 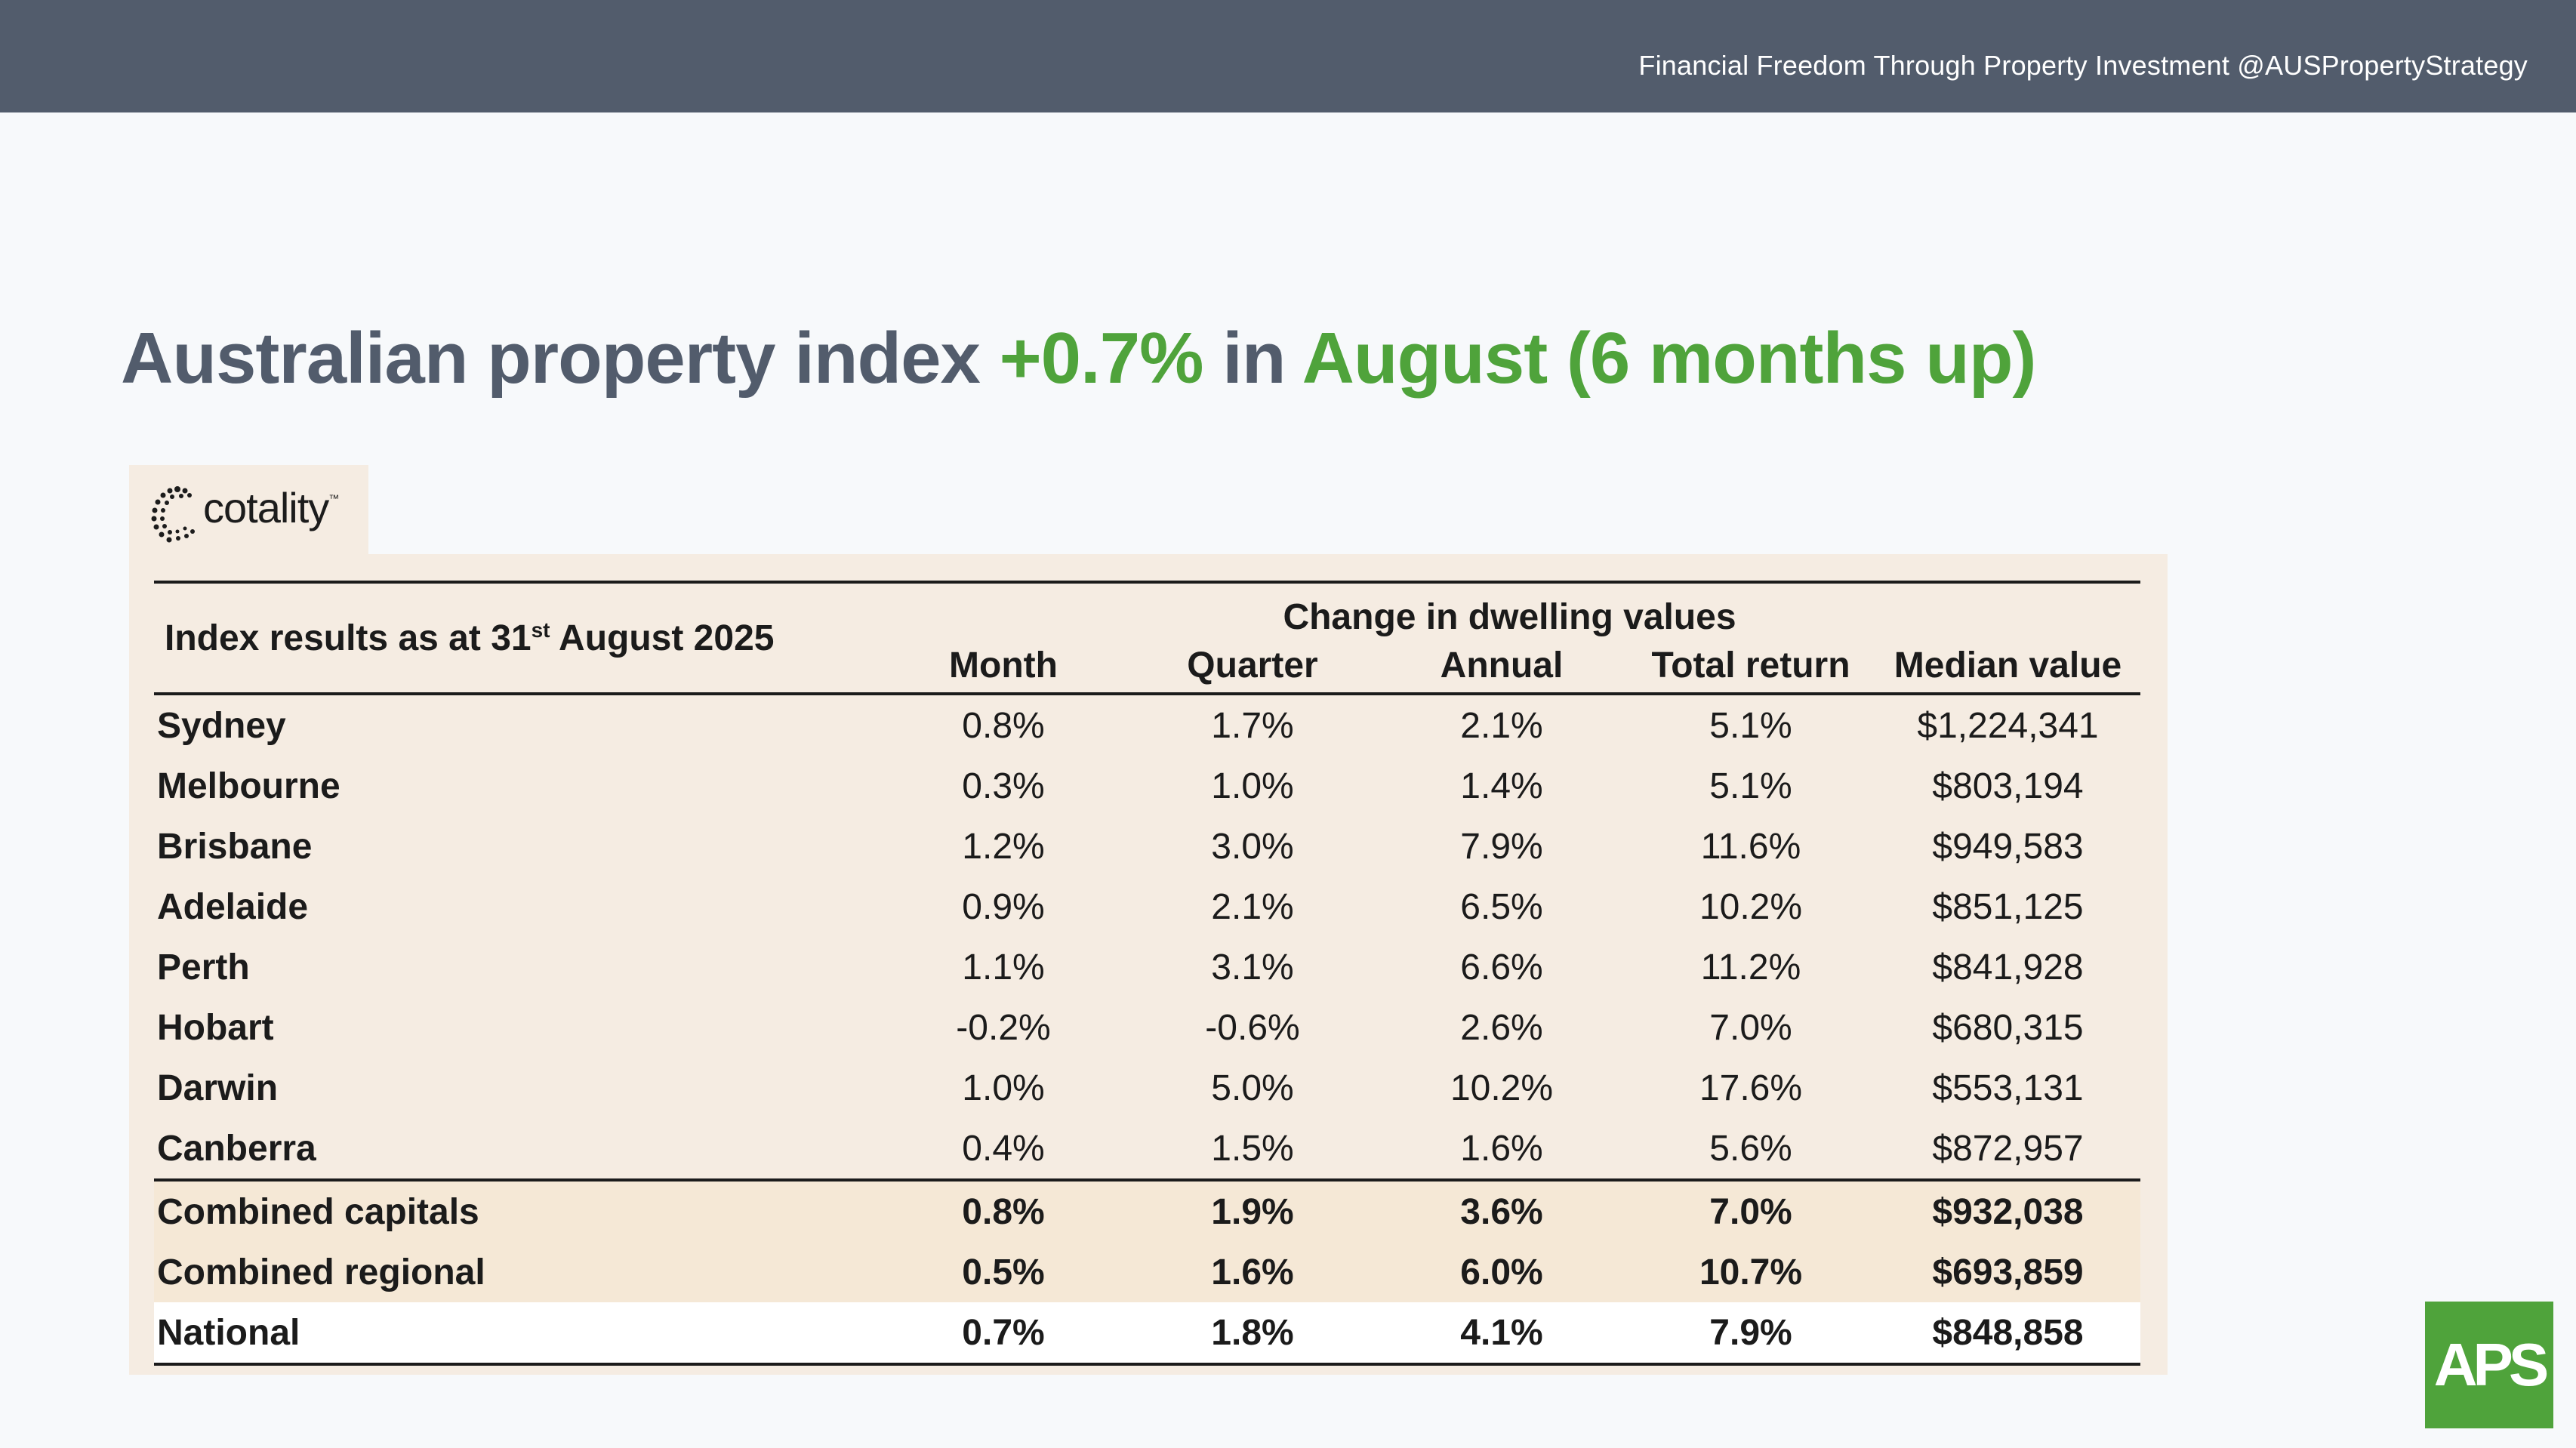 I want to click on city-name: Darwin, so click(x=218, y=1088).